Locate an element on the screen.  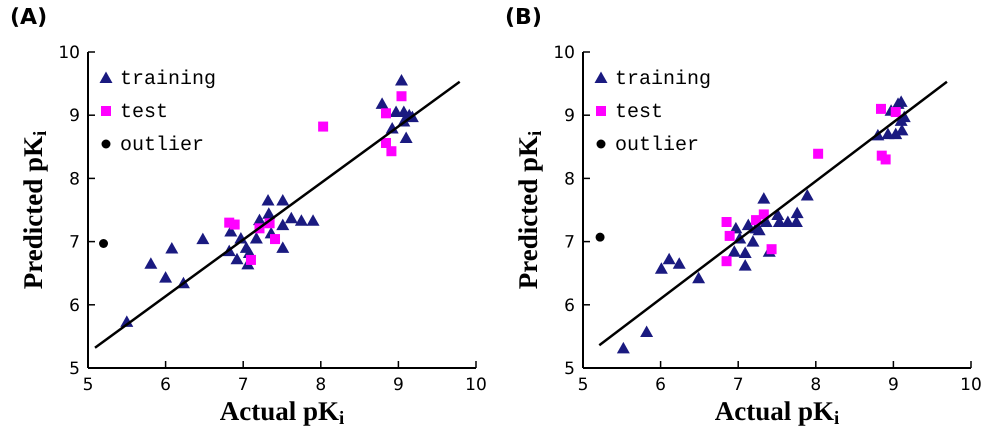
chart-title: (B) is located at coordinates (523, 17).